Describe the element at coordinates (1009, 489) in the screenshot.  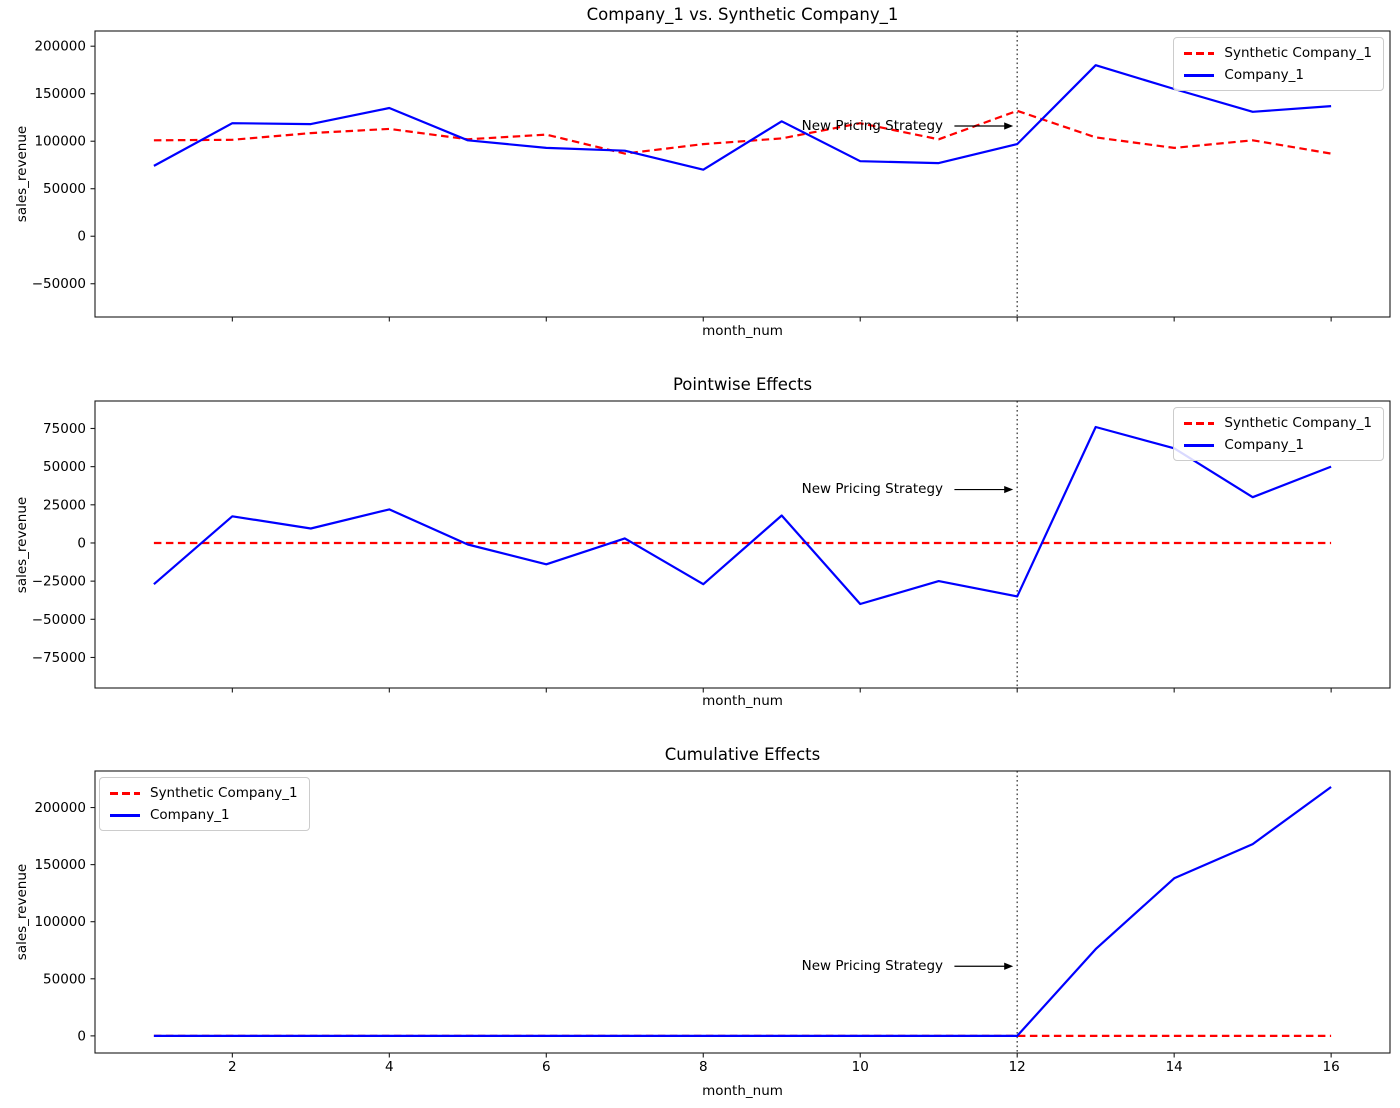
I see `chart2-arrowhead` at that location.